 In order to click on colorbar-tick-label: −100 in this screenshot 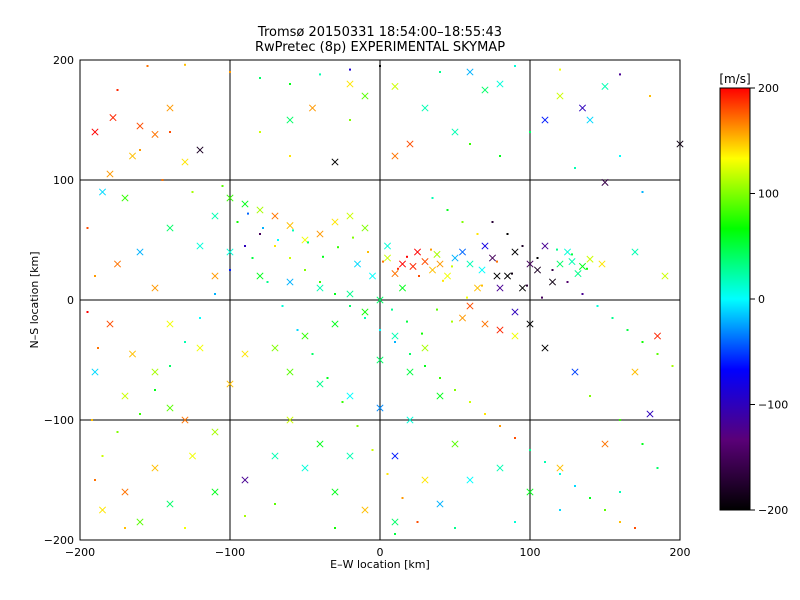, I will do `click(773, 405)`.